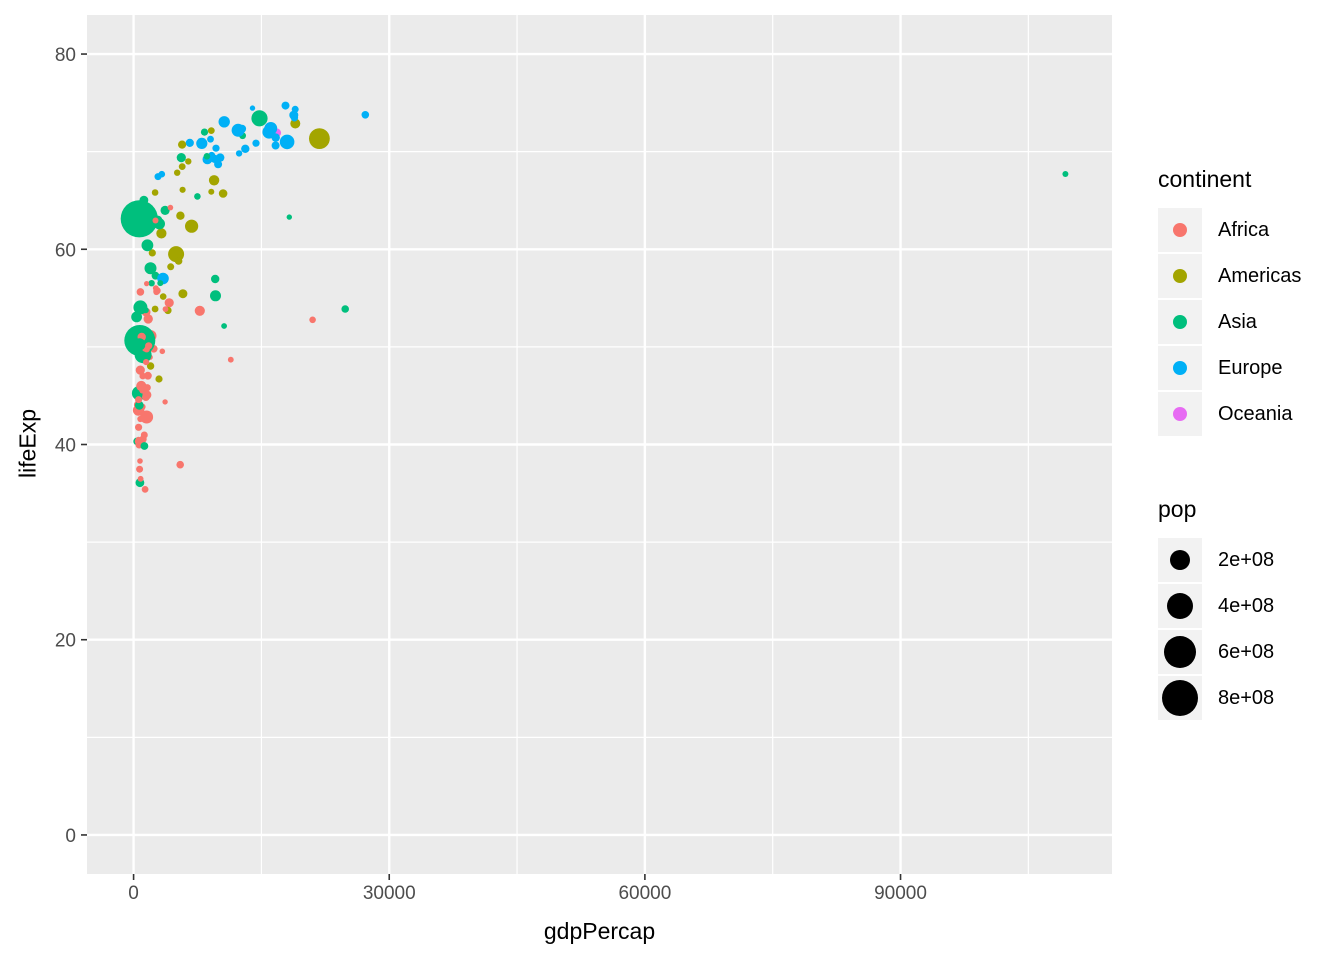  What do you see at coordinates (1216, 652) in the screenshot?
I see `legend-item-6e08: 6e+08` at bounding box center [1216, 652].